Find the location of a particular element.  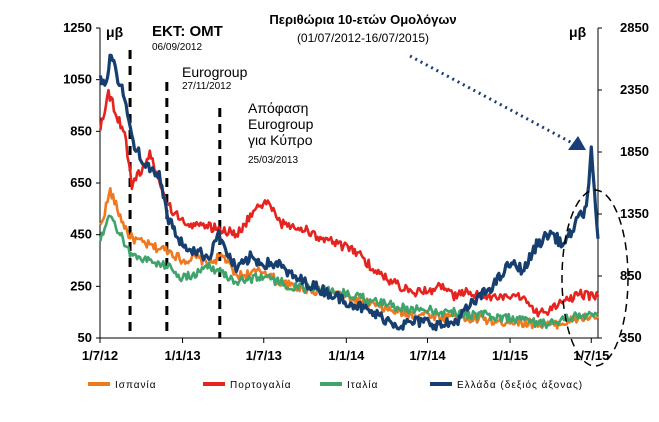

x-tick-label: 1/1/13 is located at coordinates (182, 355).